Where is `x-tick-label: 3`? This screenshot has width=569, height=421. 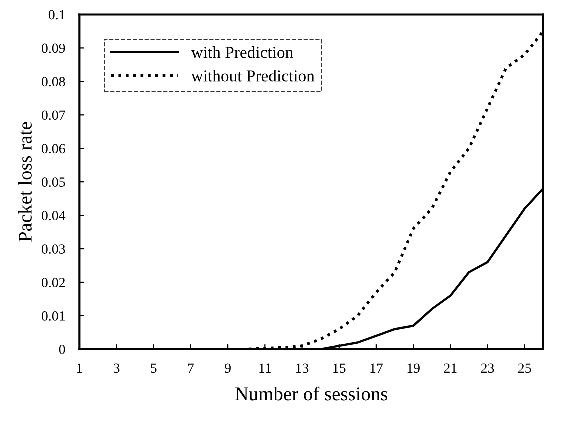 x-tick-label: 3 is located at coordinates (117, 369).